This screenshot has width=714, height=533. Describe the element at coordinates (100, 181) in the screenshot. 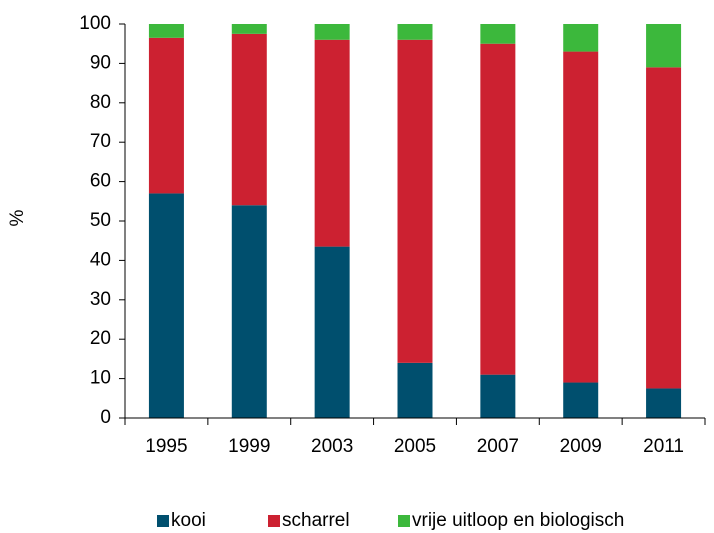

I see `y-tick-label: 60` at that location.